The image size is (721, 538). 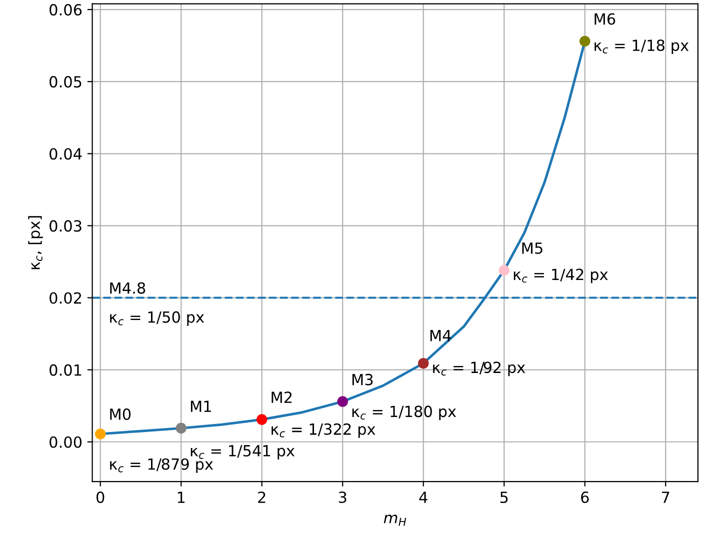 What do you see at coordinates (162, 465) in the screenshot?
I see `annotation: κ$_{c}$ = 1/879 px` at bounding box center [162, 465].